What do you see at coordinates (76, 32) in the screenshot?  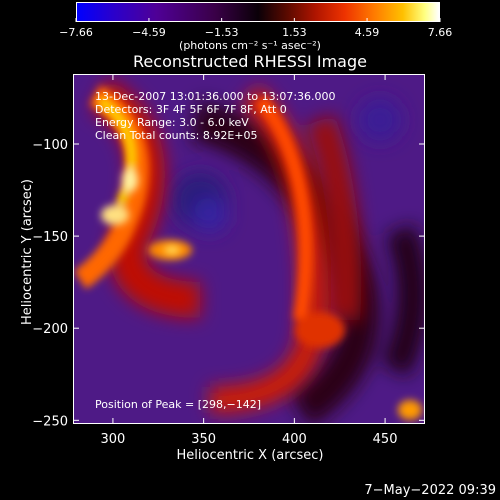 I see `colorbar-tick-label: −7.66` at bounding box center [76, 32].